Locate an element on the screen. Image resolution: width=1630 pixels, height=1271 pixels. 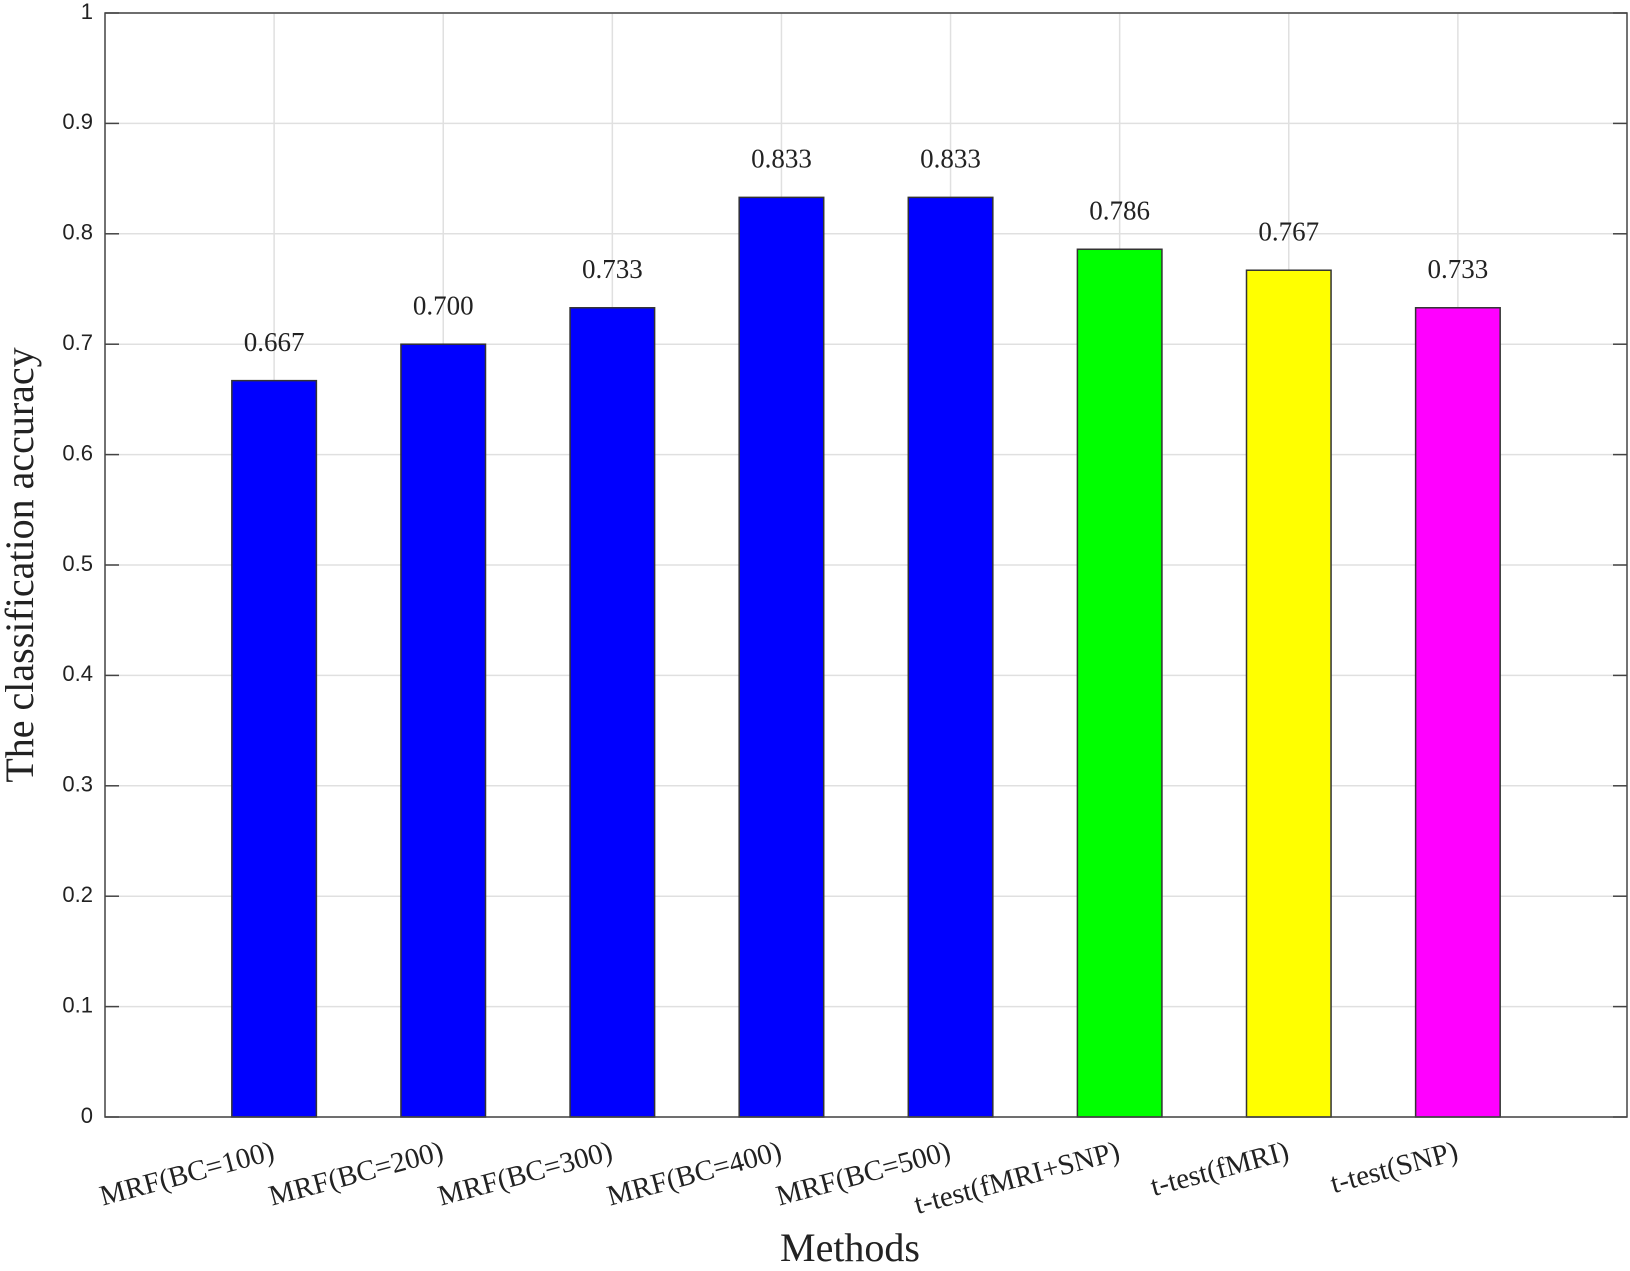
x-axis-title: Methods is located at coordinates (850, 1247).